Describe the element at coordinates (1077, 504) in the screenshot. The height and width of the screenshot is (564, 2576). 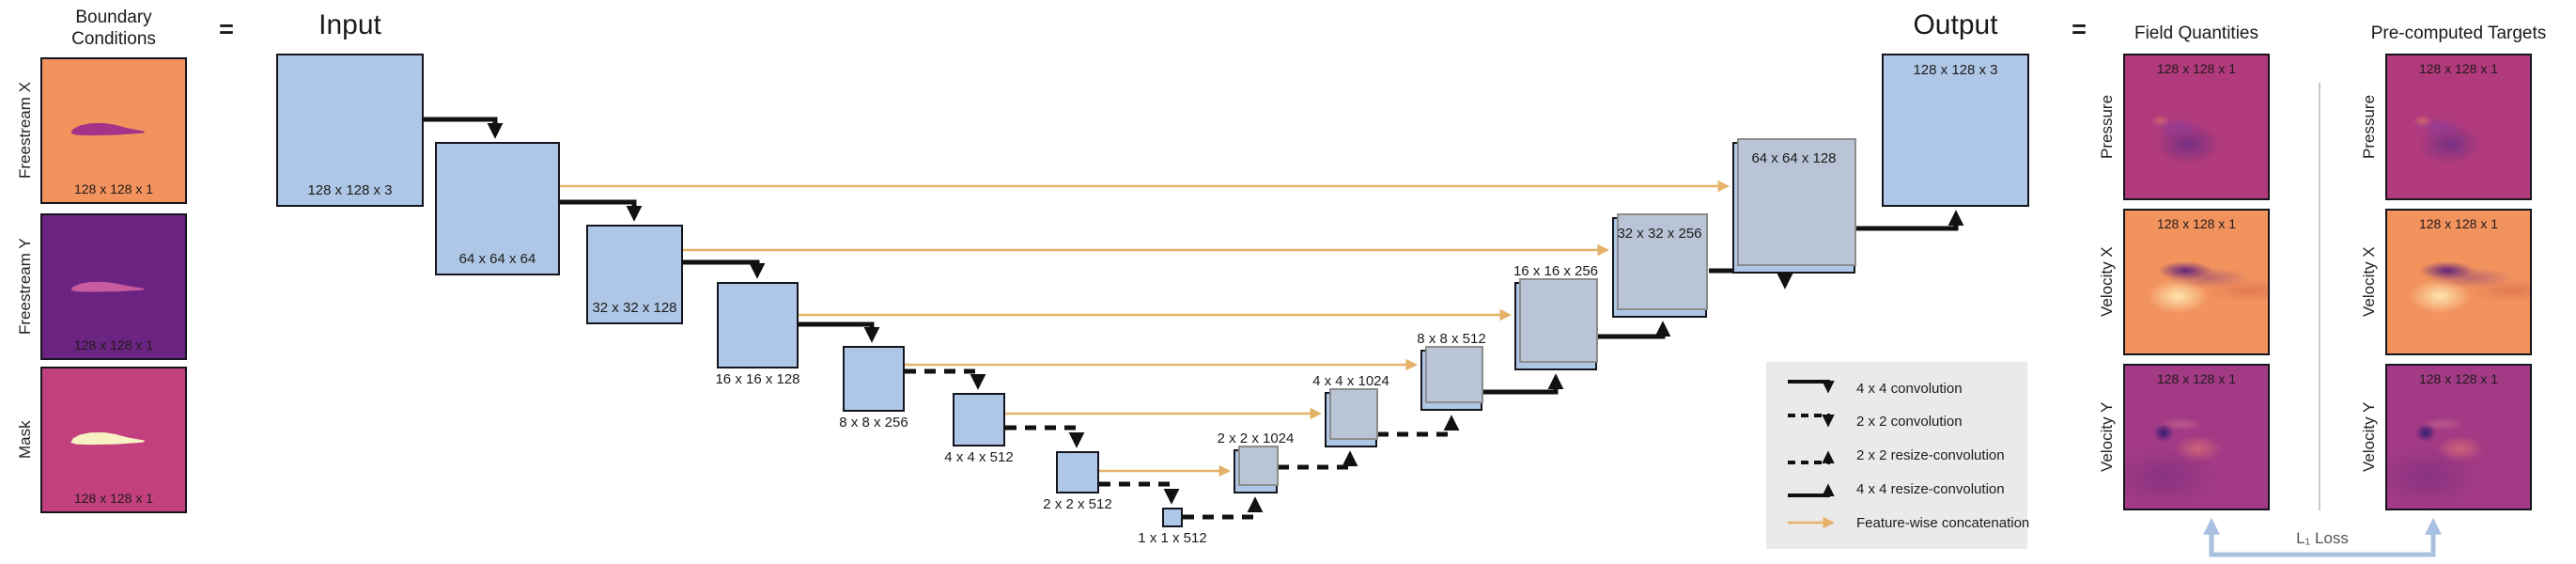
I see `box-dims: 2 x 2 x 512` at that location.